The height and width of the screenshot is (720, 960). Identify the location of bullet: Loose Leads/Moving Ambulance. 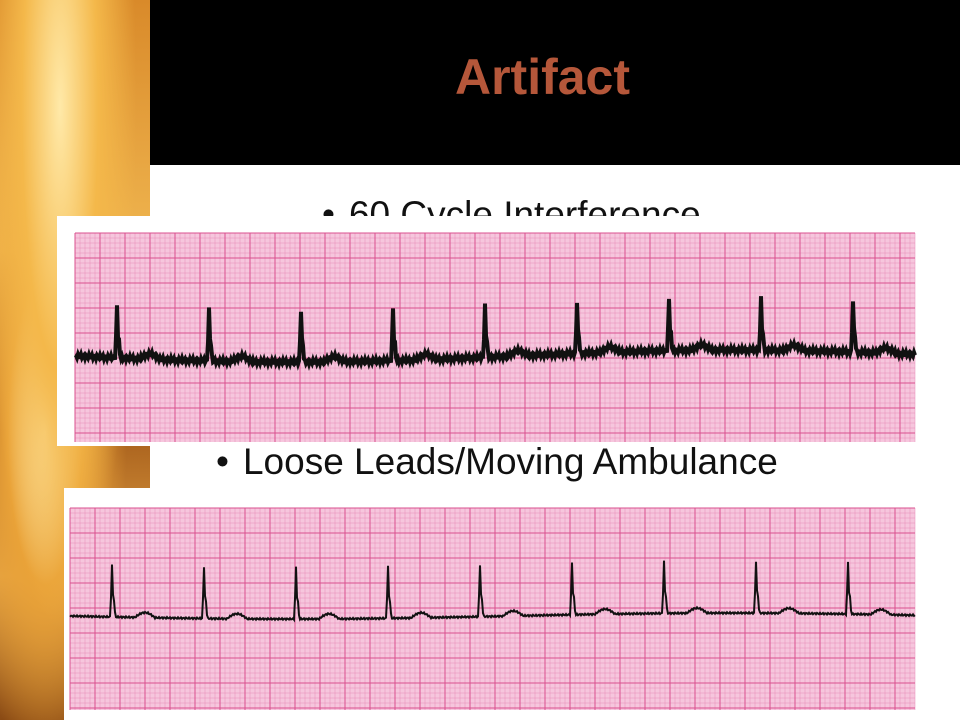
(497, 462).